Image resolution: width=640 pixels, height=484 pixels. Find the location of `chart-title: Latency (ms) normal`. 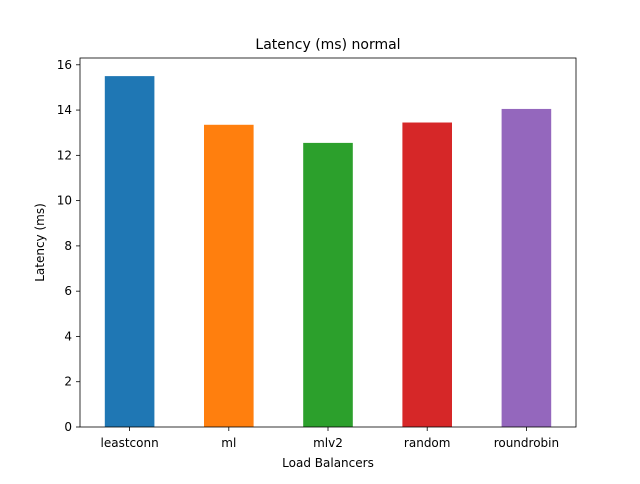

chart-title: Latency (ms) normal is located at coordinates (327, 45).